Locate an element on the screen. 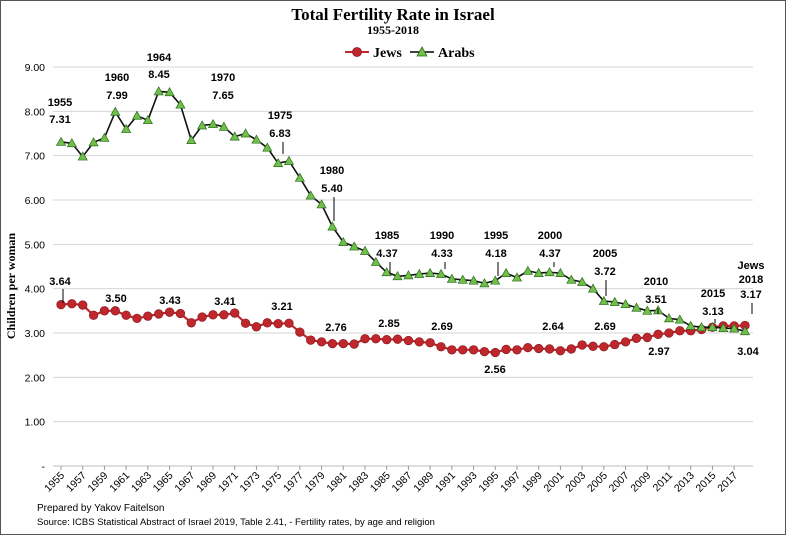  x-tick-label: 1979 is located at coordinates (315, 482).